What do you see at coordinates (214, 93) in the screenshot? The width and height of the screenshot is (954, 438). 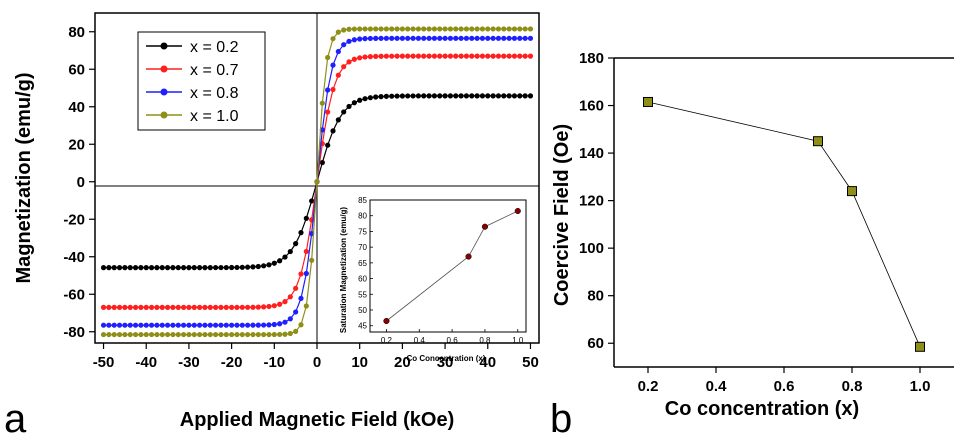 I see `legend-label: x = 0.8` at bounding box center [214, 93].